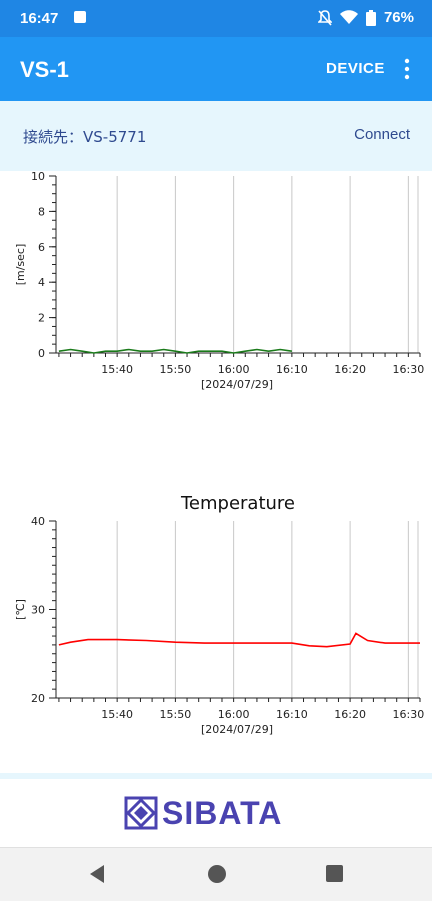  I want to click on recent-apps-icon, so click(334, 873).